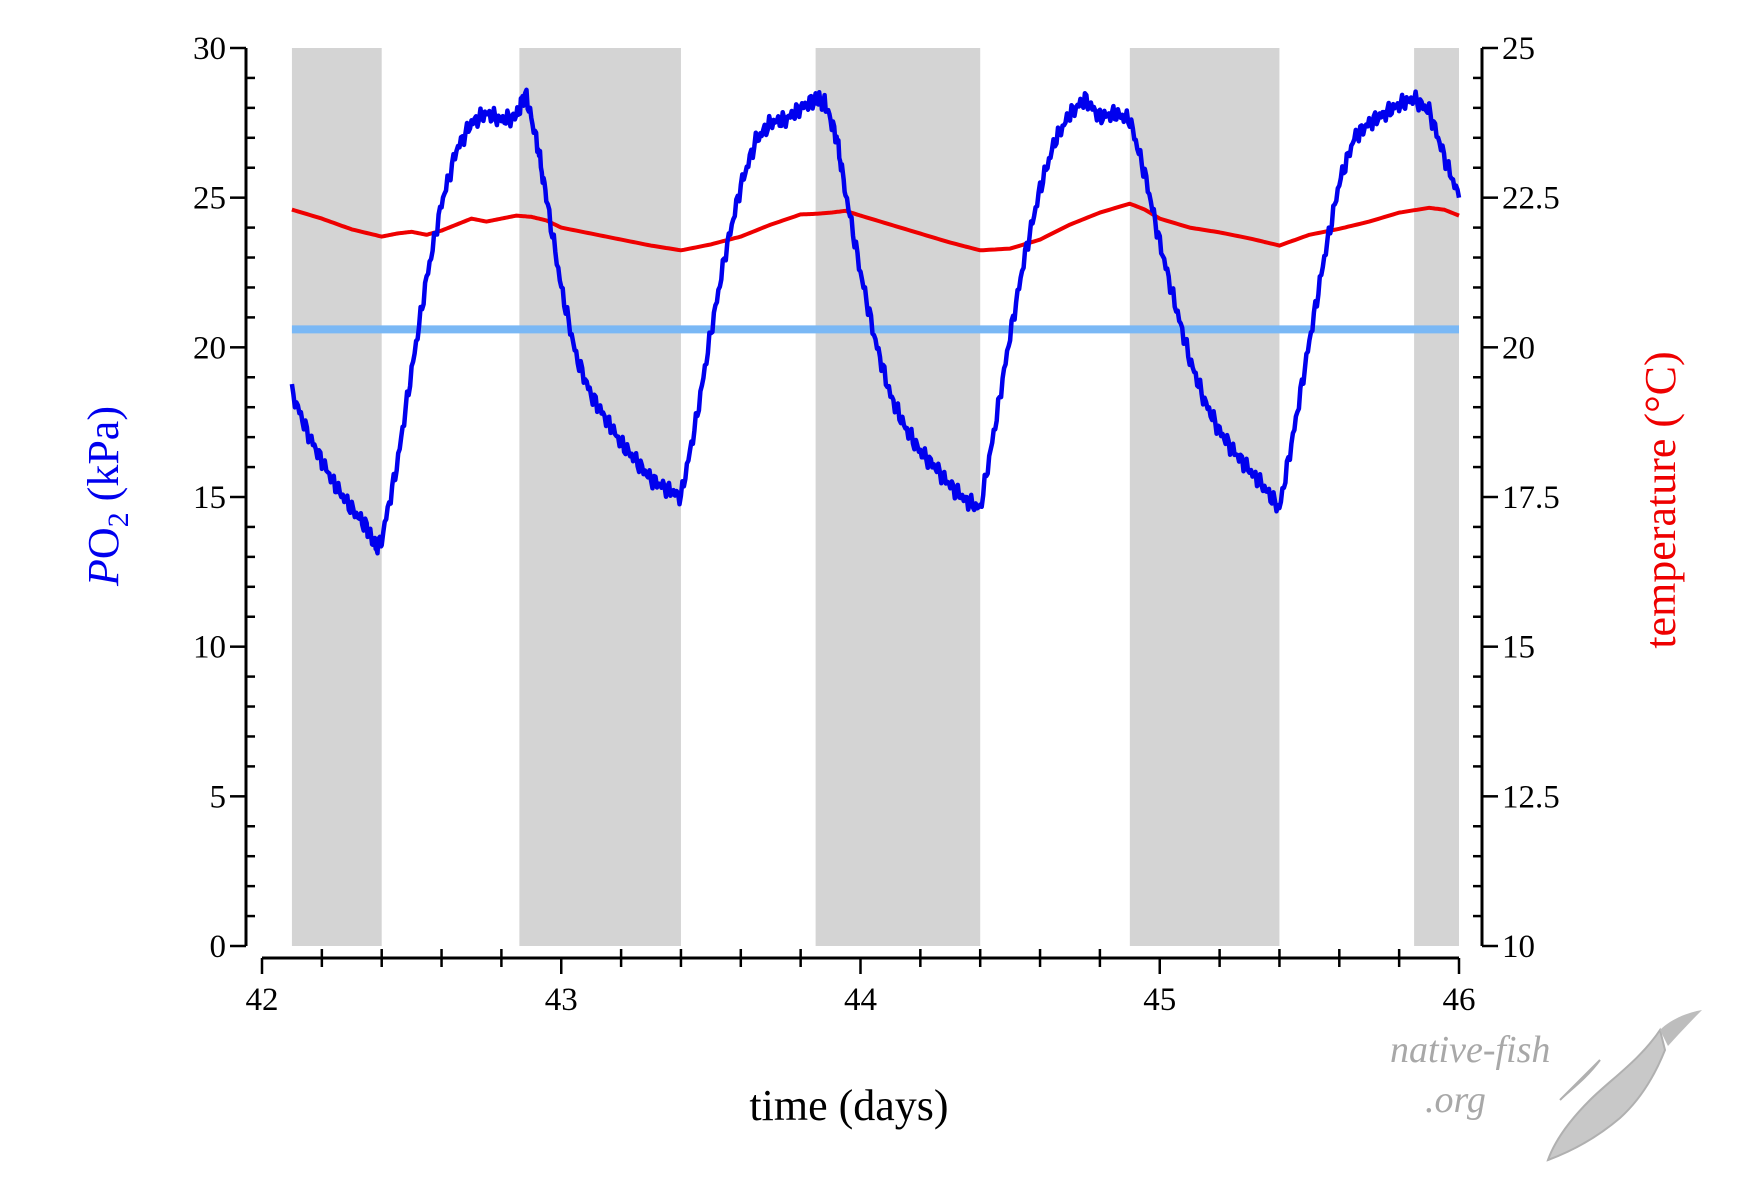 This screenshot has width=1739, height=1186. What do you see at coordinates (848, 1105) in the screenshot?
I see `x-axis-title: time (days)` at bounding box center [848, 1105].